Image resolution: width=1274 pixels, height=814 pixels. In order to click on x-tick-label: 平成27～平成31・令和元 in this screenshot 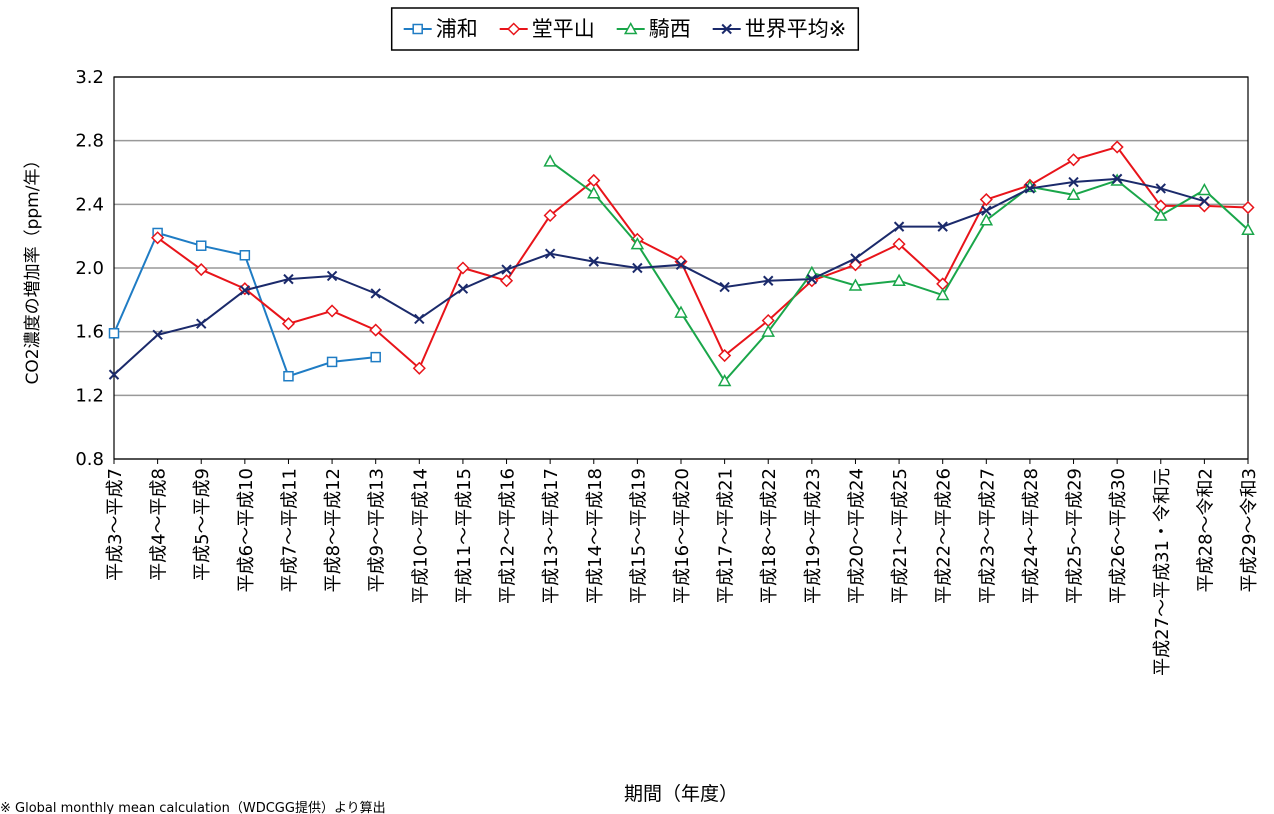, I will do `click(1162, 572)`.